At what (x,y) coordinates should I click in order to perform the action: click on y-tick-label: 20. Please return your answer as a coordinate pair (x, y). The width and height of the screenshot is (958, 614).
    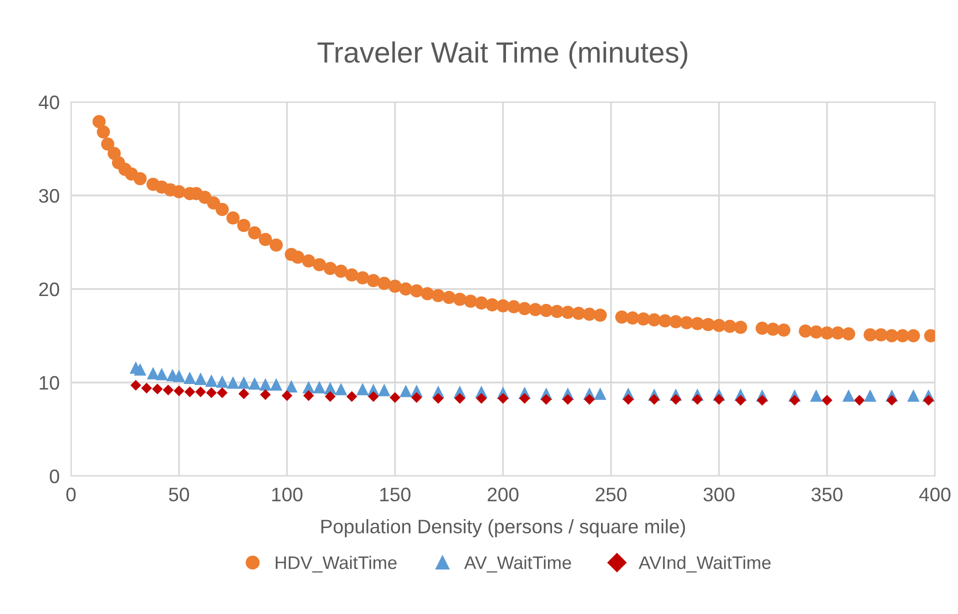
    Looking at the image, I should click on (49, 289).